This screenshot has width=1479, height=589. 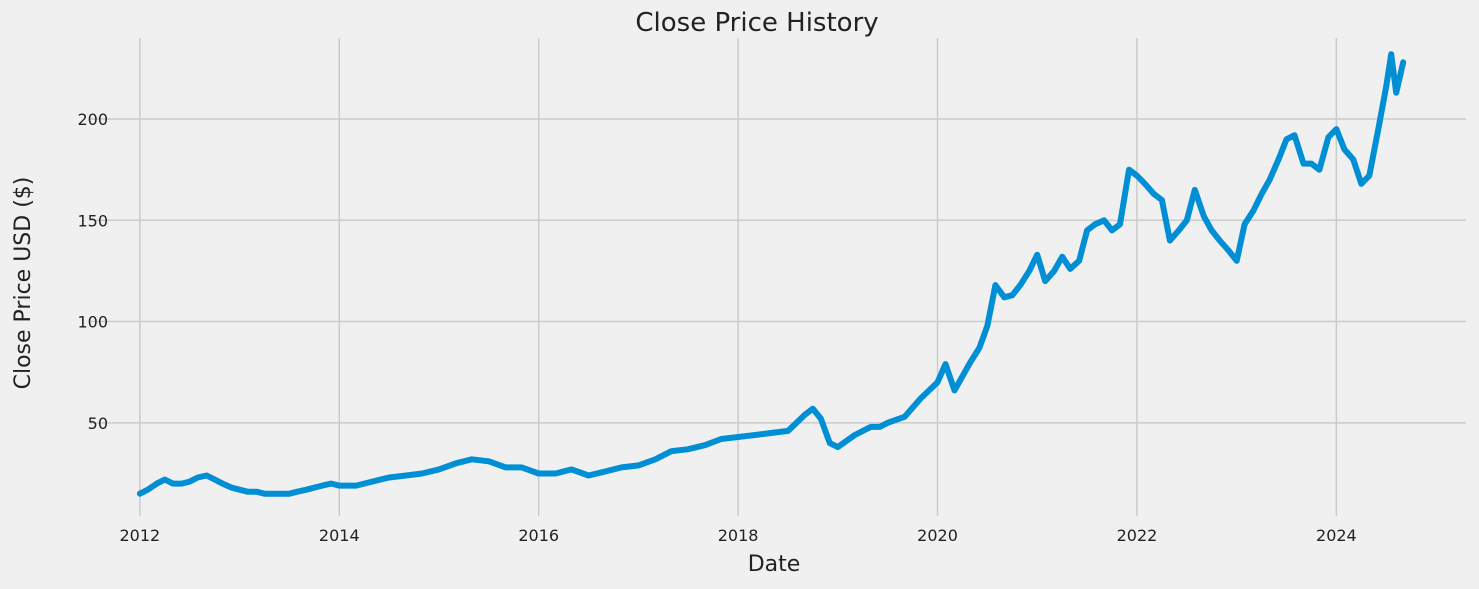 I want to click on chart-title: Close Price History, so click(x=756, y=23).